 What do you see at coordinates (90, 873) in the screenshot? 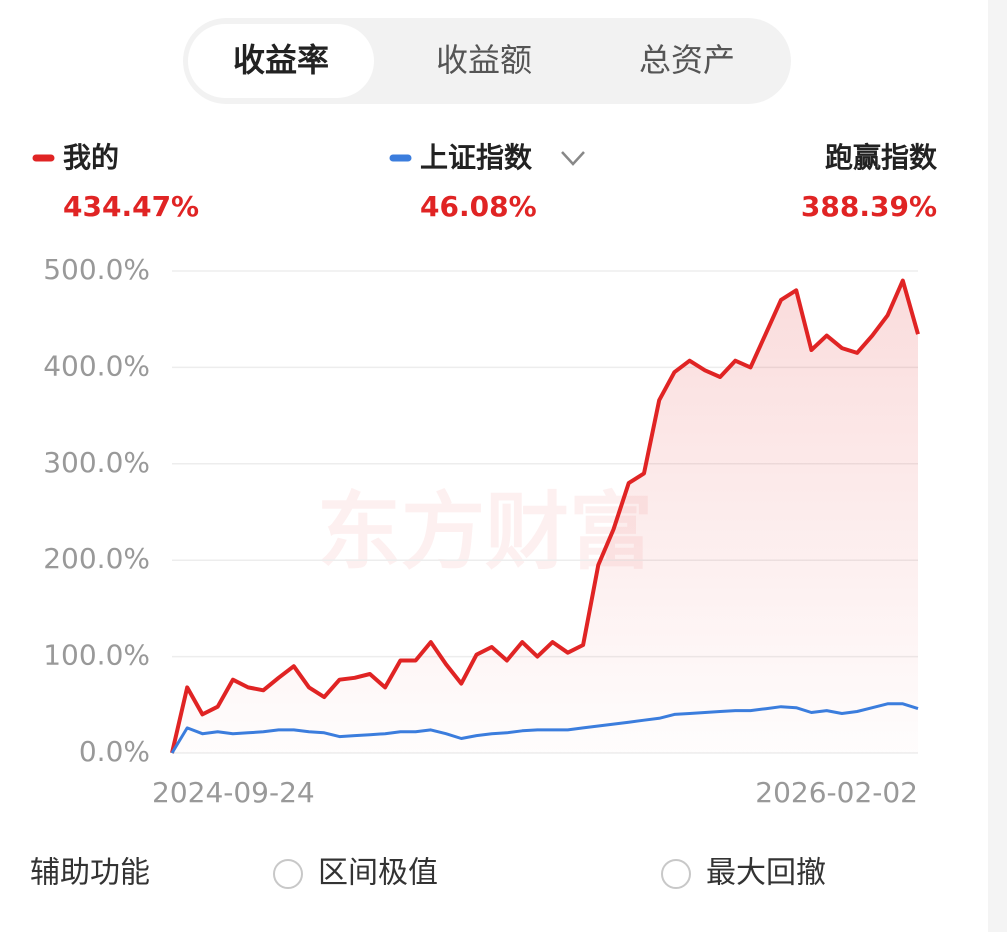
I see `footer-label: 辅助功能` at bounding box center [90, 873].